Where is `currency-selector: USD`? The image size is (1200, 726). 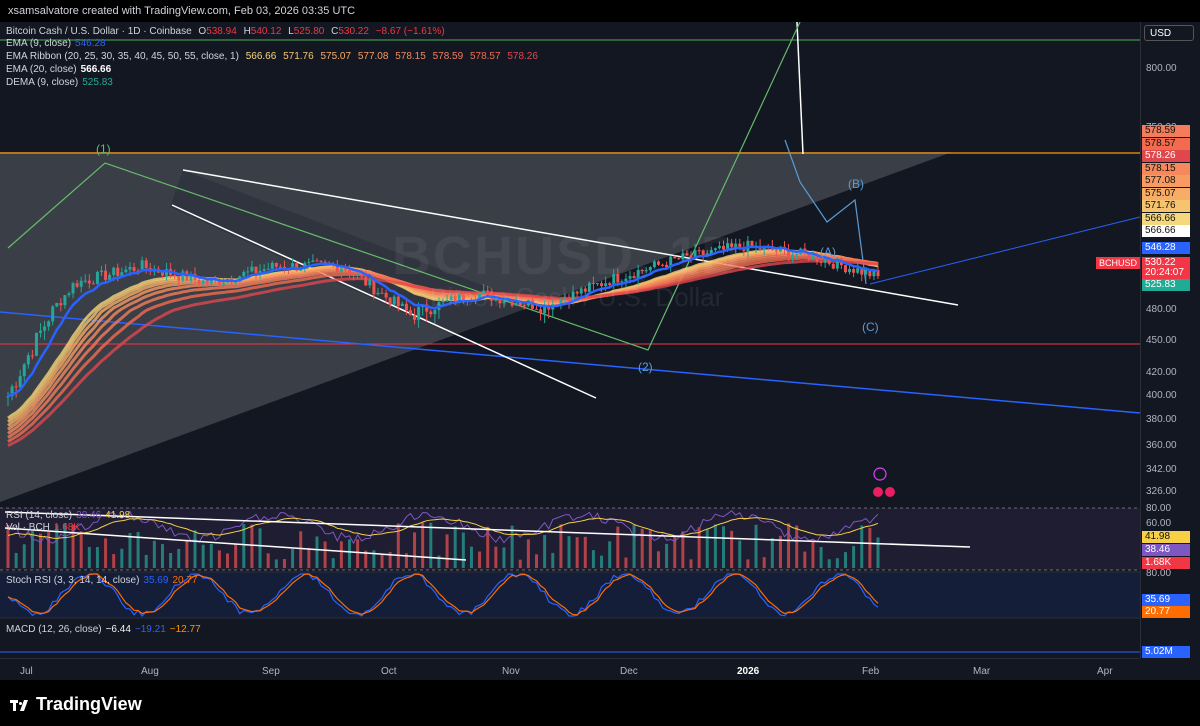
currency-selector: USD is located at coordinates (1169, 33).